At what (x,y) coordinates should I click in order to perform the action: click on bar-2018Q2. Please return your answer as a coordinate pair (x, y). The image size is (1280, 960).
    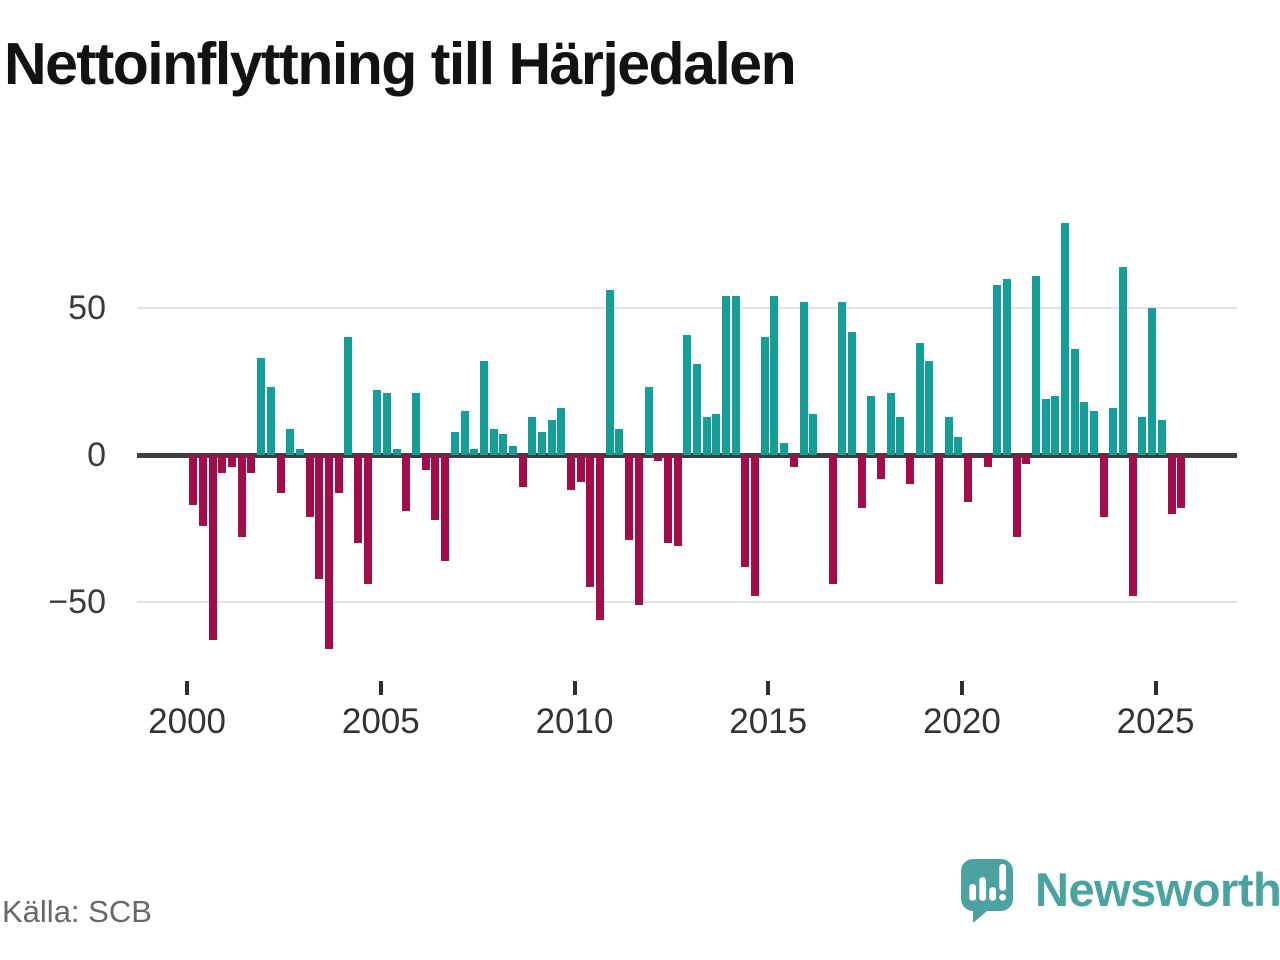
    Looking at the image, I should click on (900, 435).